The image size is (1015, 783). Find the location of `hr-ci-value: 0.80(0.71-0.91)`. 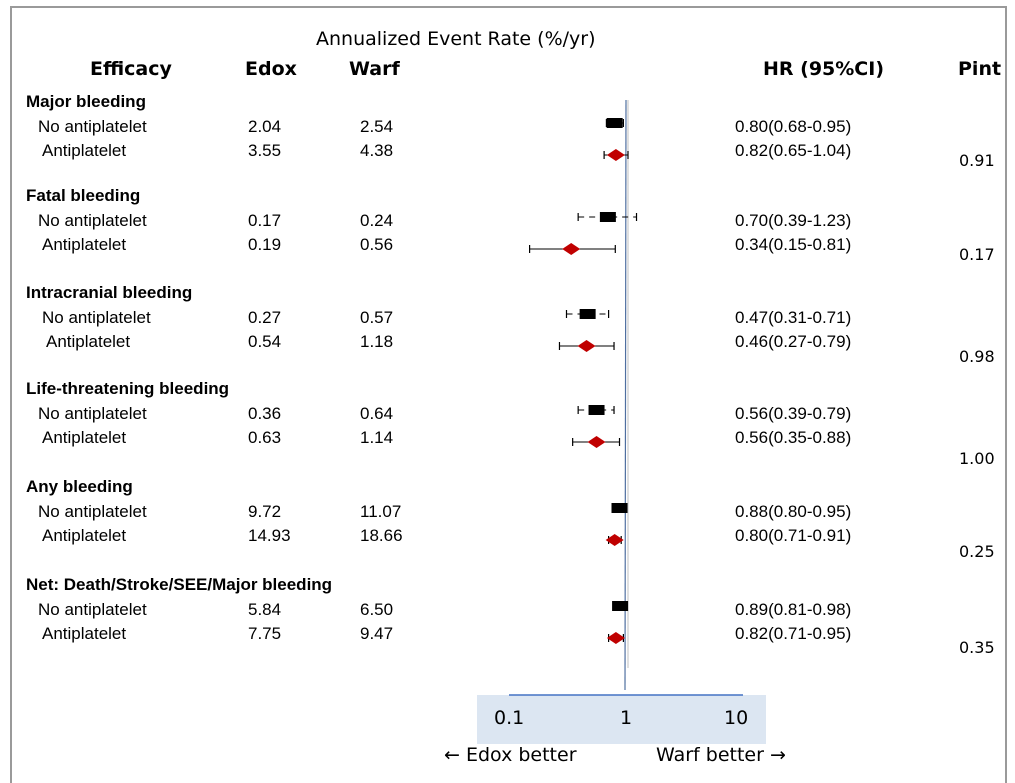

hr-ci-value: 0.80(0.71-0.91) is located at coordinates (793, 535).